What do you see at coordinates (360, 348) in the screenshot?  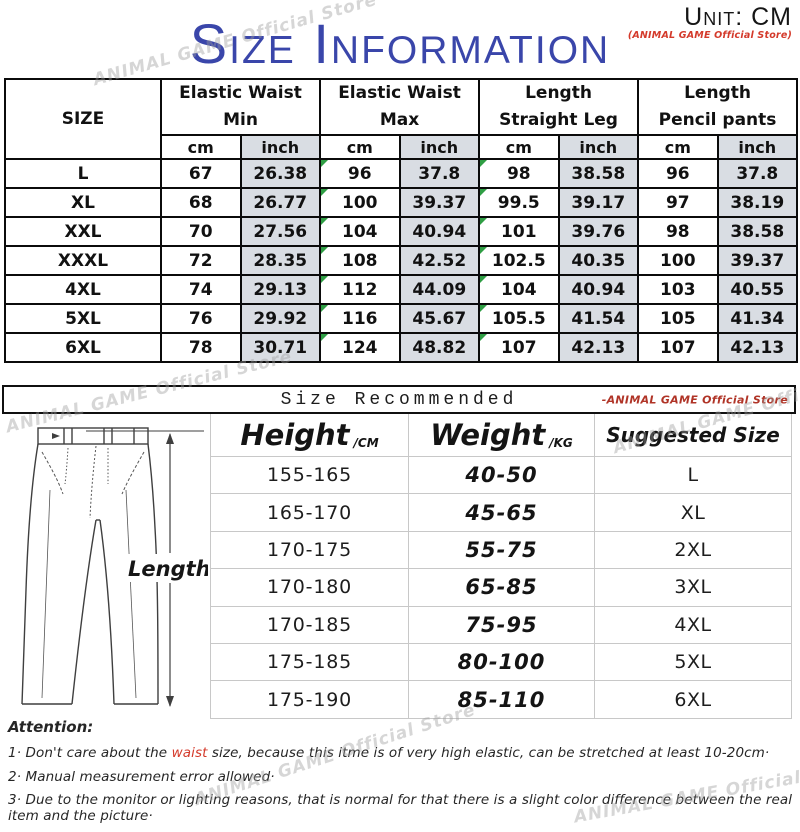 I see `value-cell: 124` at bounding box center [360, 348].